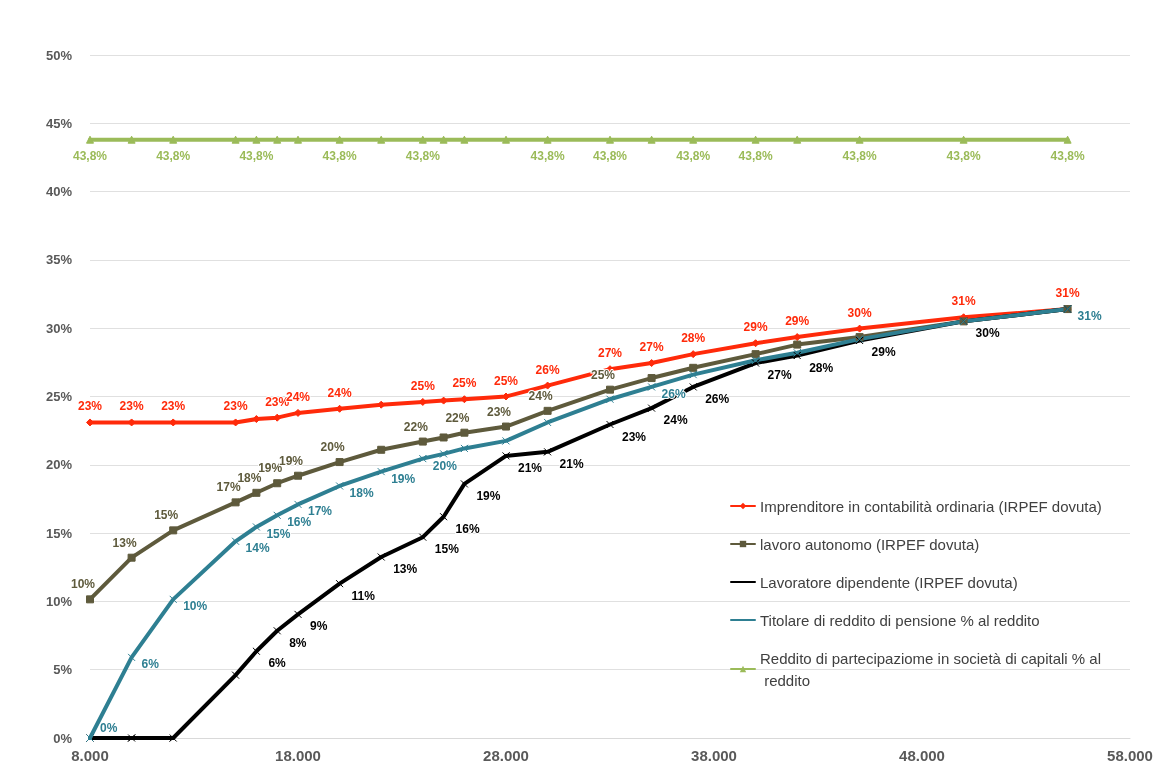  What do you see at coordinates (467, 528) in the screenshot?
I see `data-label: 16%` at bounding box center [467, 528].